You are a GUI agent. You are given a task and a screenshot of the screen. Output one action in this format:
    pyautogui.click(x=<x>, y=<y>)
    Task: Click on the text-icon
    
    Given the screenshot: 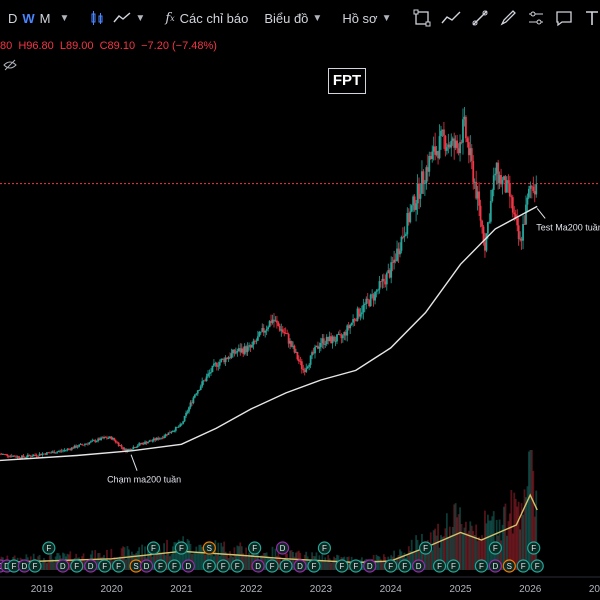 What is the action you would take?
    pyautogui.click(x=591, y=18)
    